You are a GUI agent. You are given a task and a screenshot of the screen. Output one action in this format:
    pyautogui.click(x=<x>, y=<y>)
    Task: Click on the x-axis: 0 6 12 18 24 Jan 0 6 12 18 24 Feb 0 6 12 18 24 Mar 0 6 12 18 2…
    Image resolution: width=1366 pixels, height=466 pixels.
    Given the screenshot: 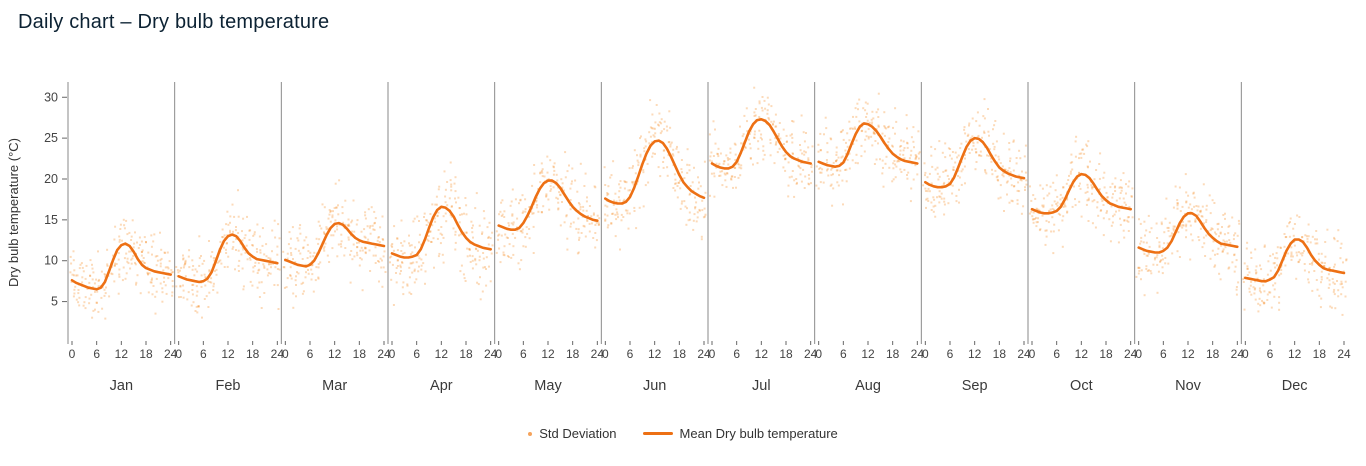 What is the action you would take?
    pyautogui.click(x=710, y=367)
    